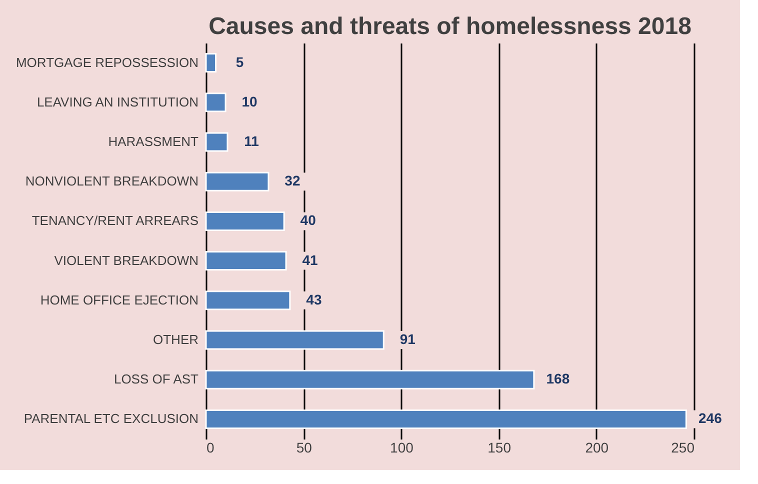 The height and width of the screenshot is (484, 758). What do you see at coordinates (402, 448) in the screenshot?
I see `x-tick-label: 100` at bounding box center [402, 448].